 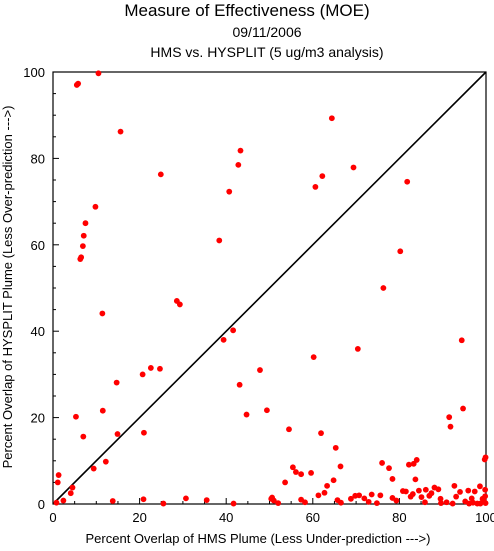 I want to click on y-tick-label: 20, so click(x=38, y=418).